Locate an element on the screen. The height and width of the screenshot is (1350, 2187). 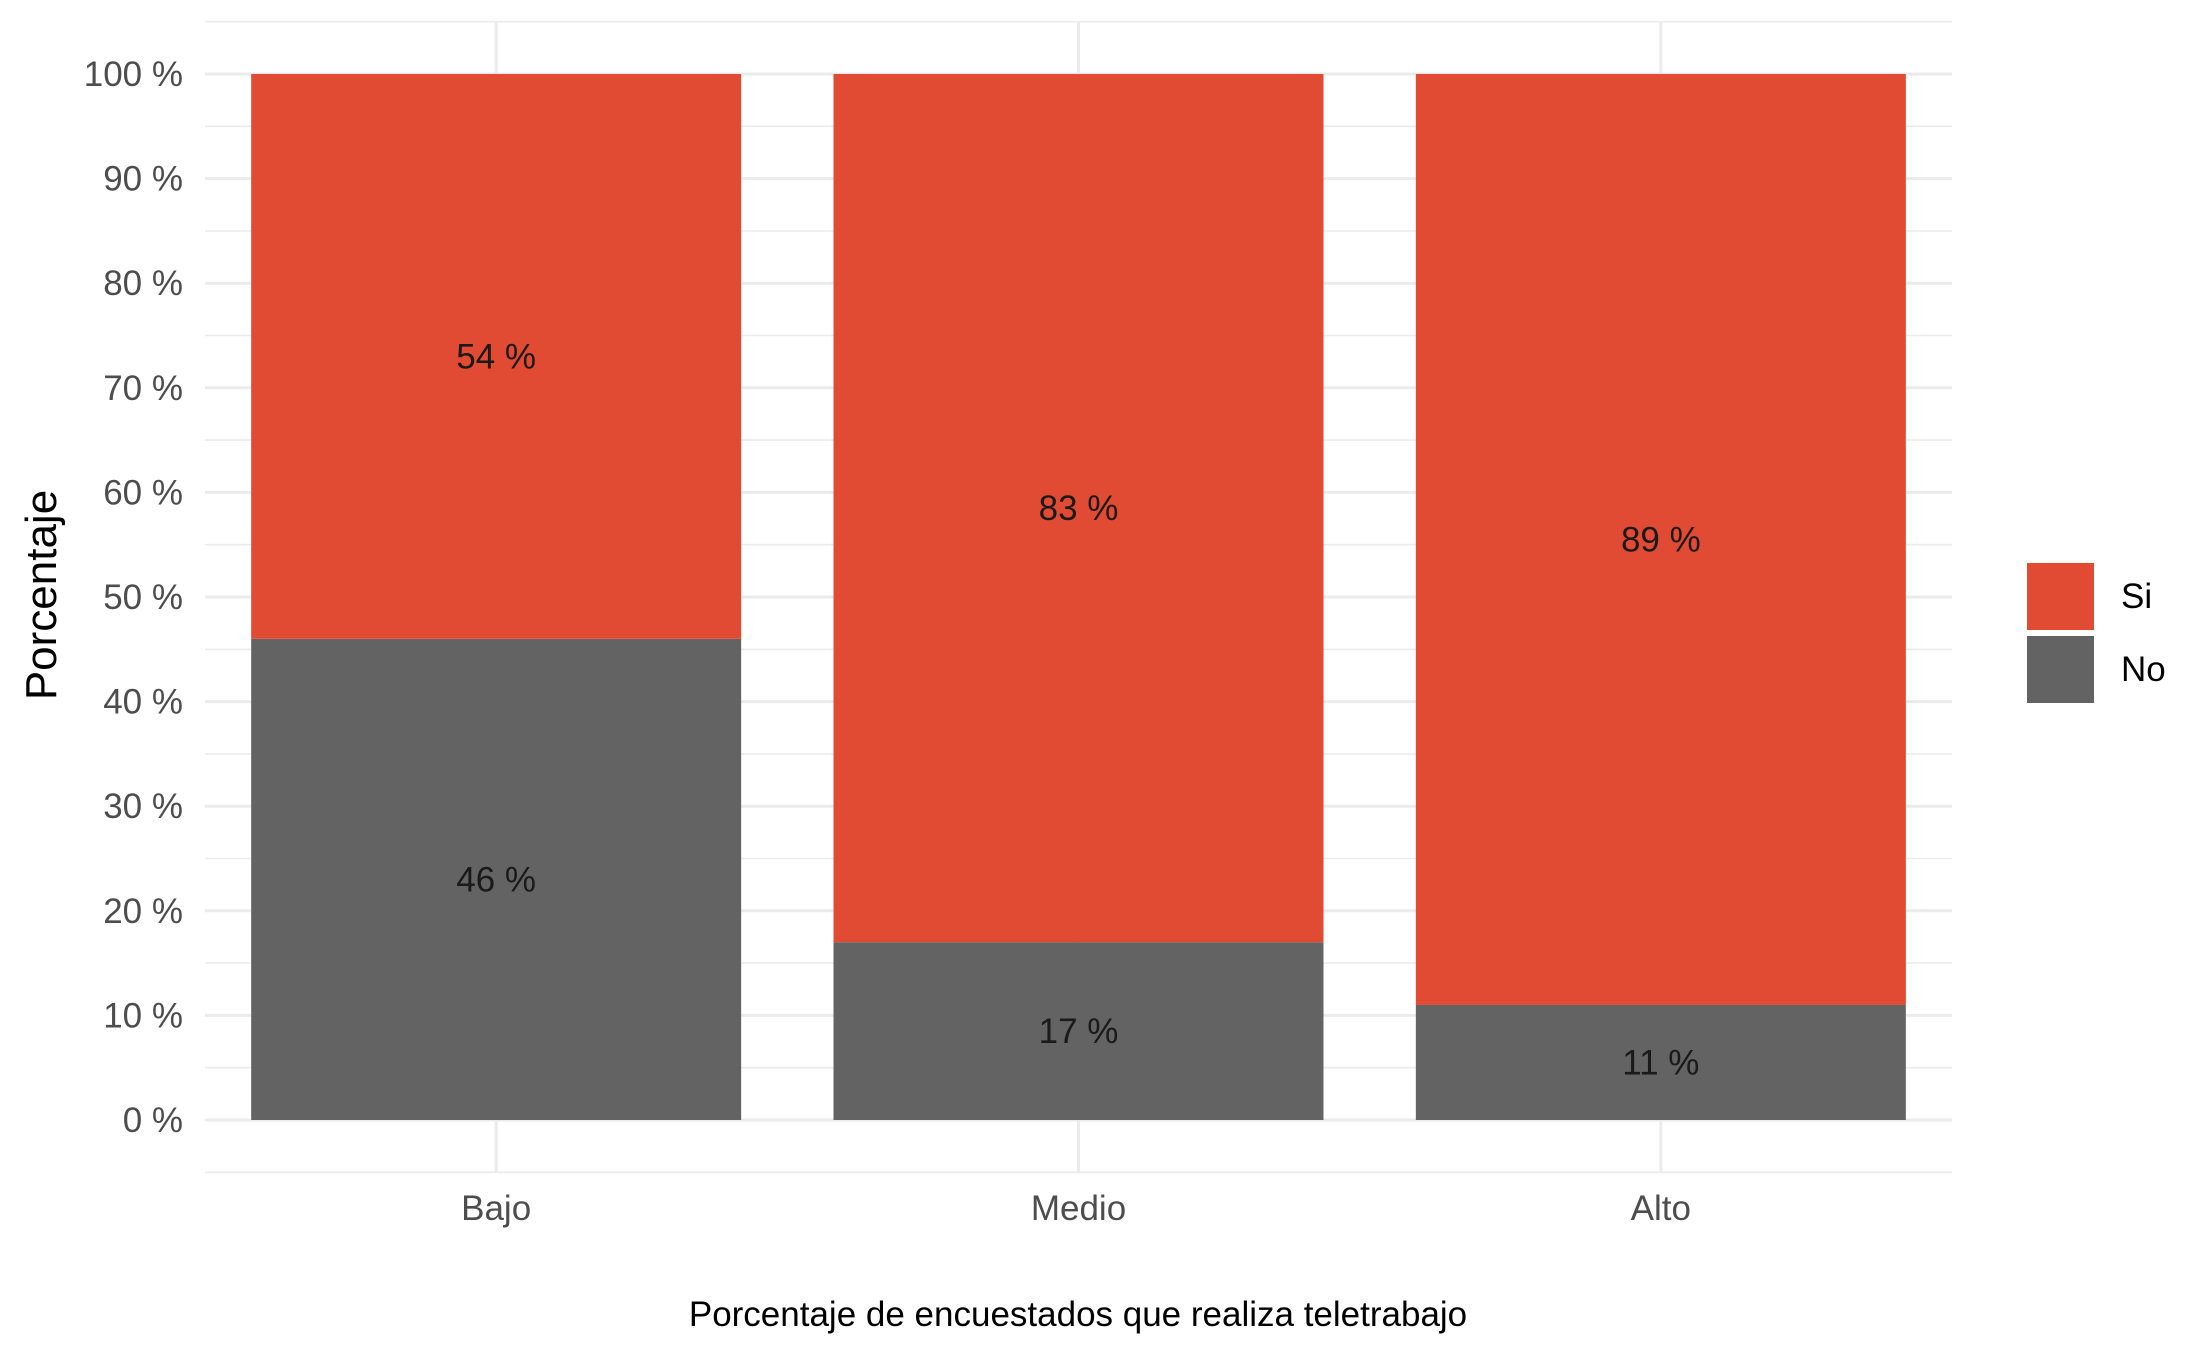
data-label-si: 54 % is located at coordinates (496, 356).